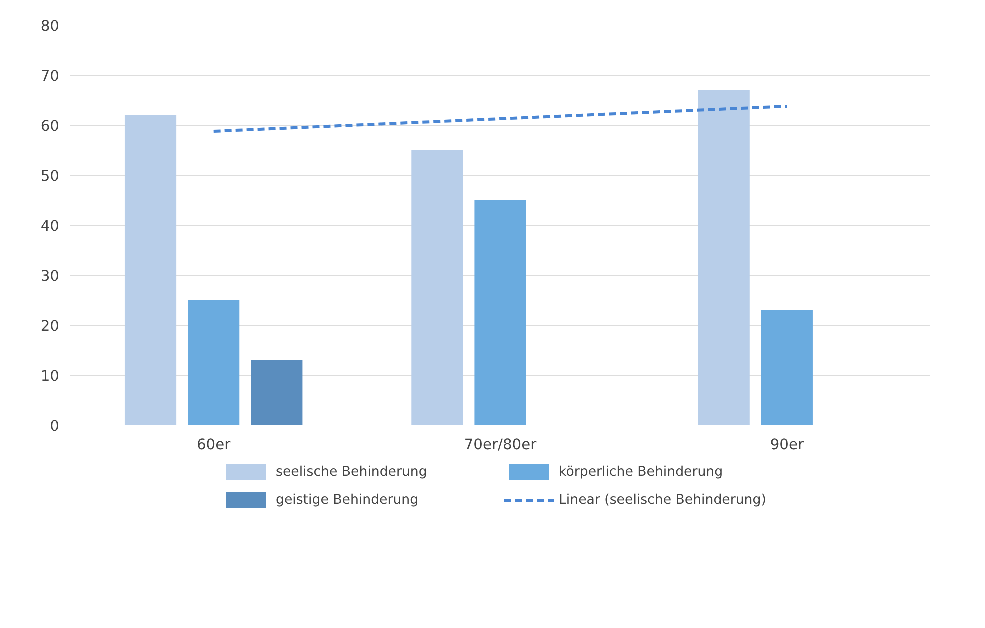 Image resolution: width=985 pixels, height=628 pixels. What do you see at coordinates (50, 226) in the screenshot?
I see `y-tick-label: 40` at bounding box center [50, 226].